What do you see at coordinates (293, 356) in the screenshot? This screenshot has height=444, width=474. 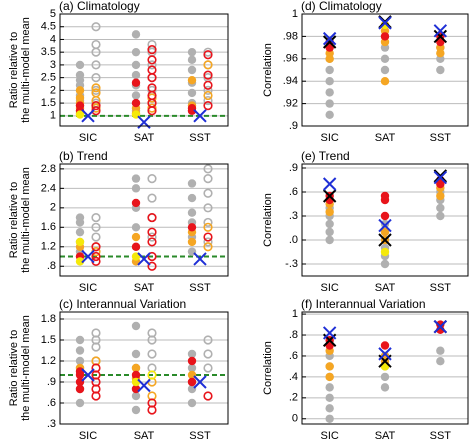 I see `y-tick-label: .6` at bounding box center [293, 356].